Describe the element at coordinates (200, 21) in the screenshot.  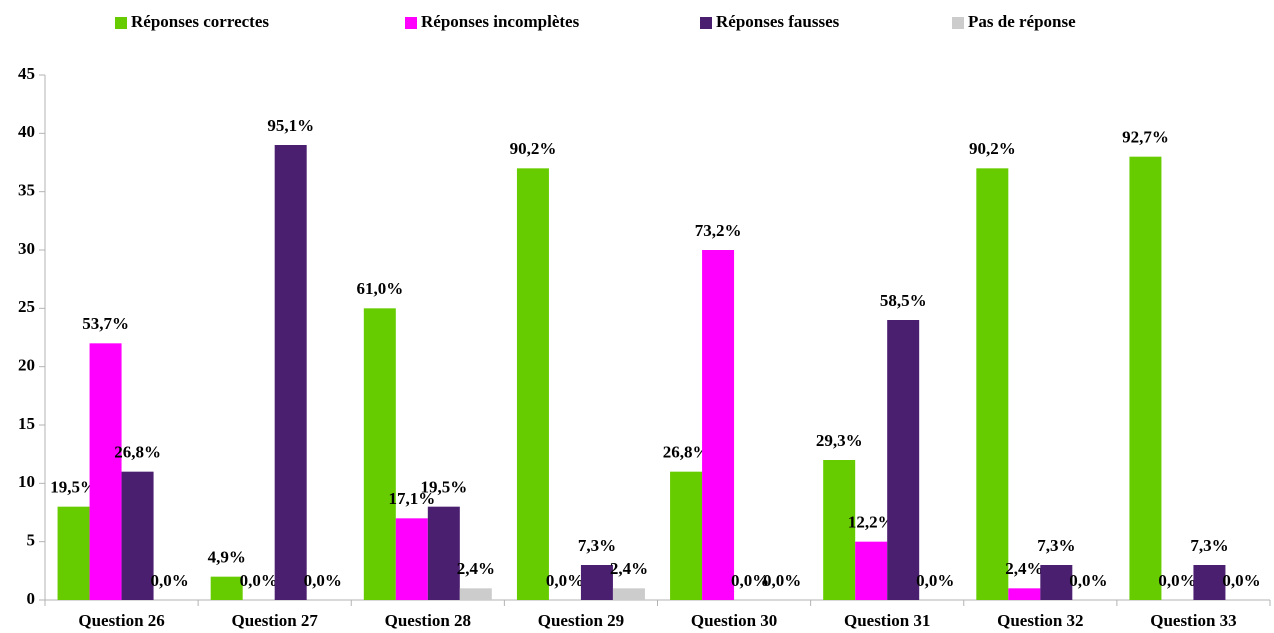
I see `legend-label: Réponses correctes` at that location.